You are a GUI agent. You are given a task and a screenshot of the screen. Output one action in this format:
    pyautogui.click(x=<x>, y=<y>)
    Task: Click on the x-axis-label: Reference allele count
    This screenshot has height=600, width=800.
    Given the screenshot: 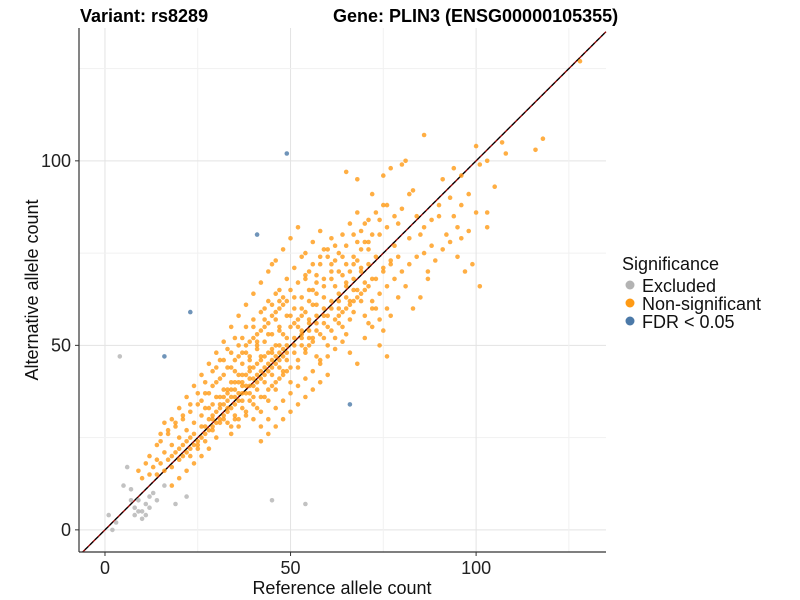 What is the action you would take?
    pyautogui.click(x=341, y=588)
    